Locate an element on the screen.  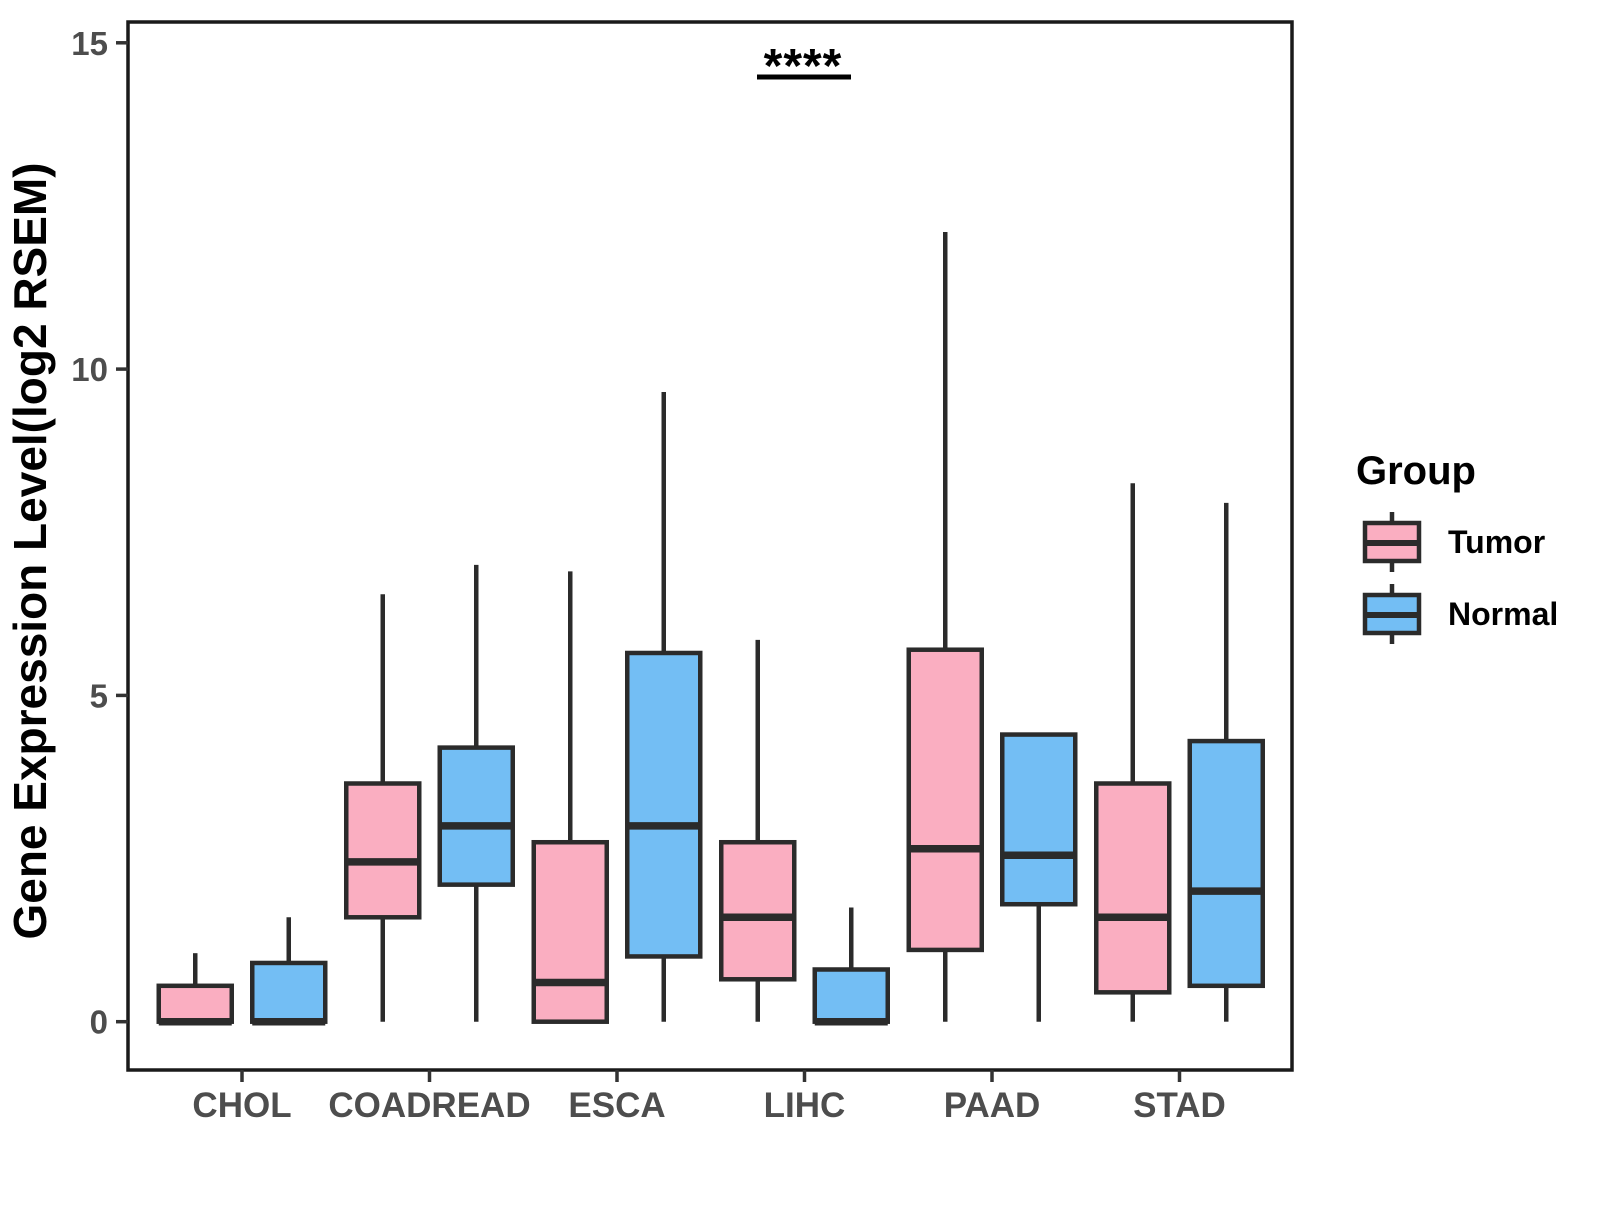
significance-stars: **** is located at coordinates (803, 66).